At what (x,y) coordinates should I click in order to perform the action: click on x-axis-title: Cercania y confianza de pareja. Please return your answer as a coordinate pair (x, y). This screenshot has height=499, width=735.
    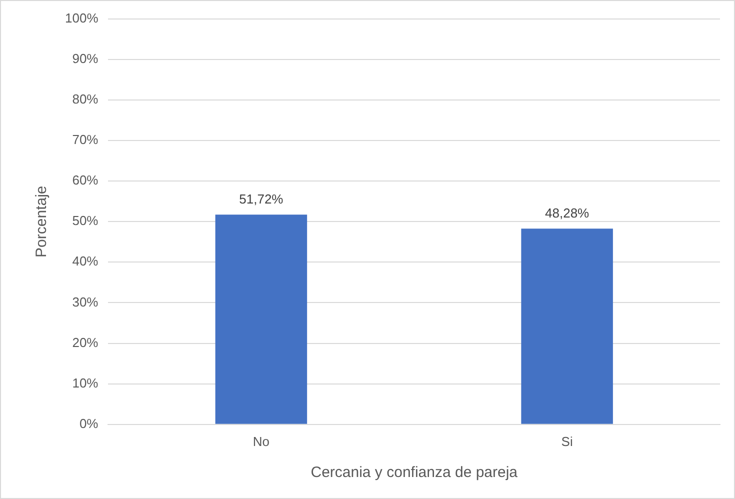
    Looking at the image, I should click on (414, 473).